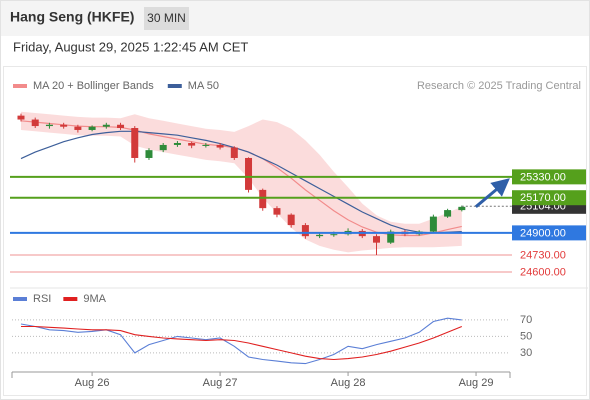  Describe the element at coordinates (526, 336) in the screenshot. I see `y-tick-label: 50` at that location.